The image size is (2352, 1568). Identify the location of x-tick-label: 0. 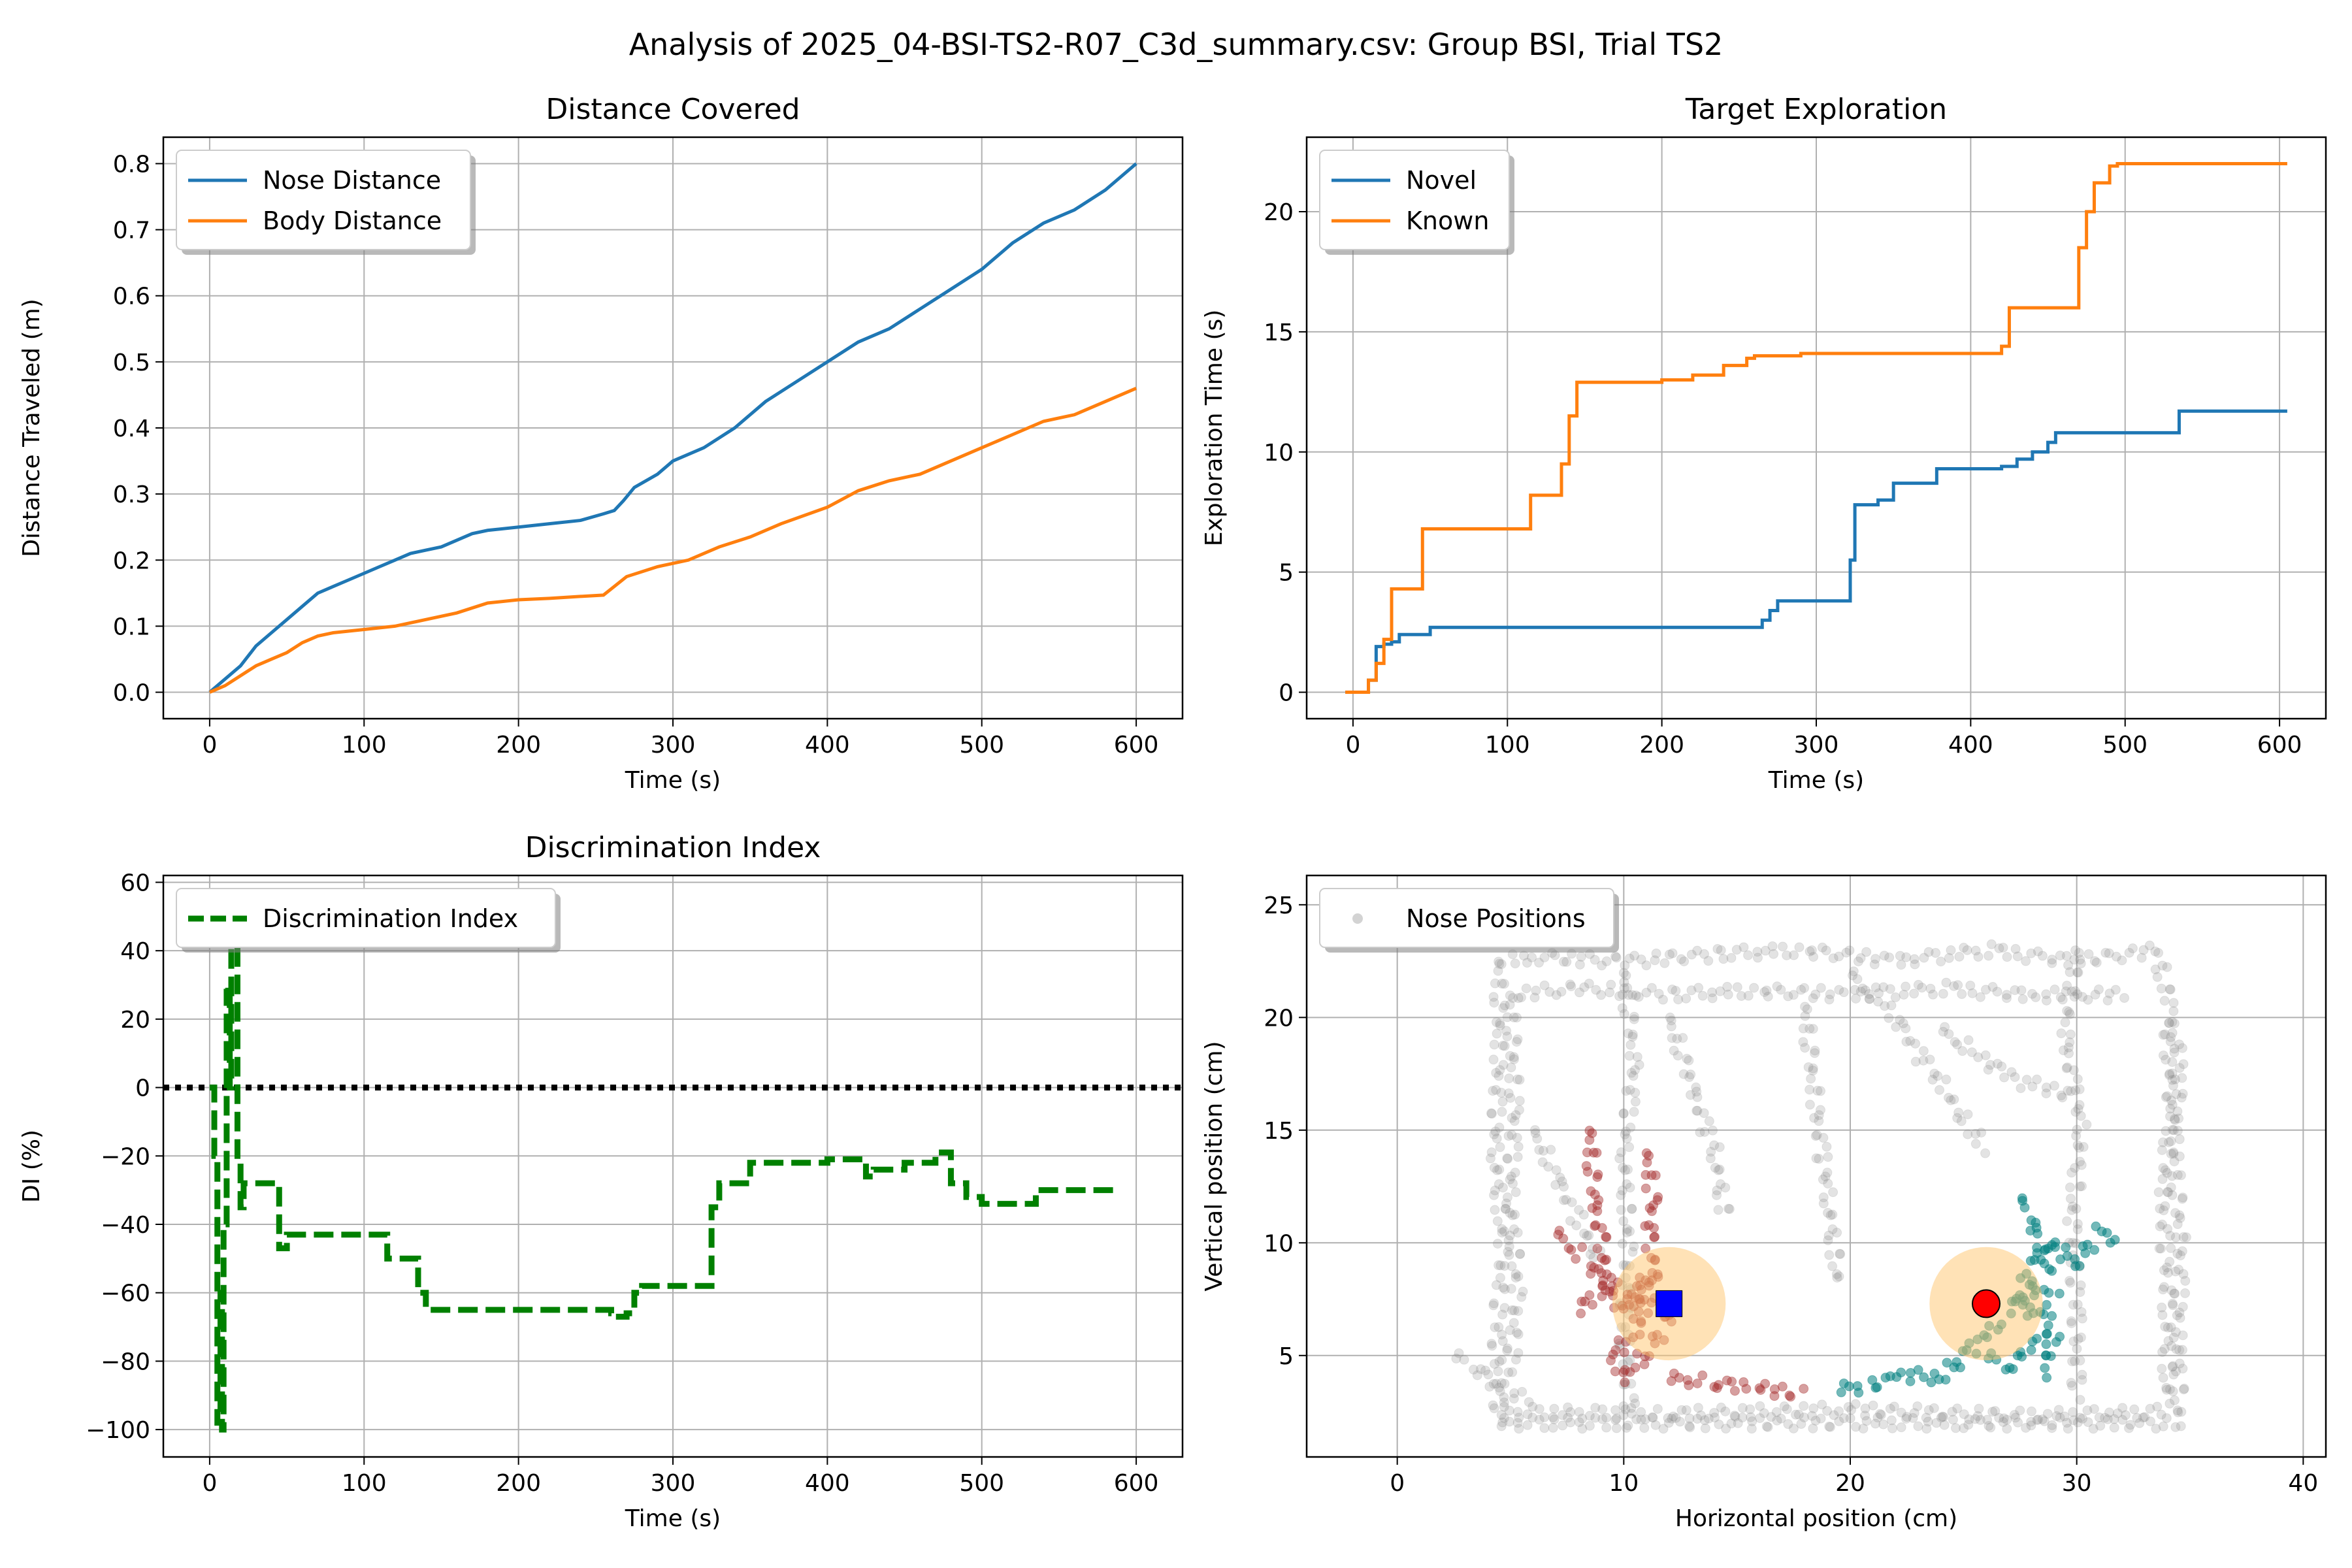
(1352, 745).